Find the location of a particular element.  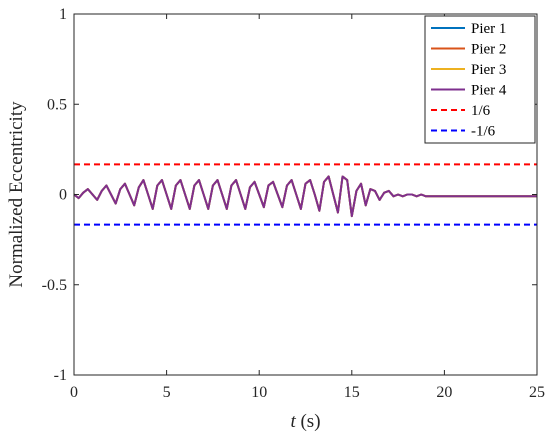

y-axis-title: Normalized Eccentricity is located at coordinates (16, 194).